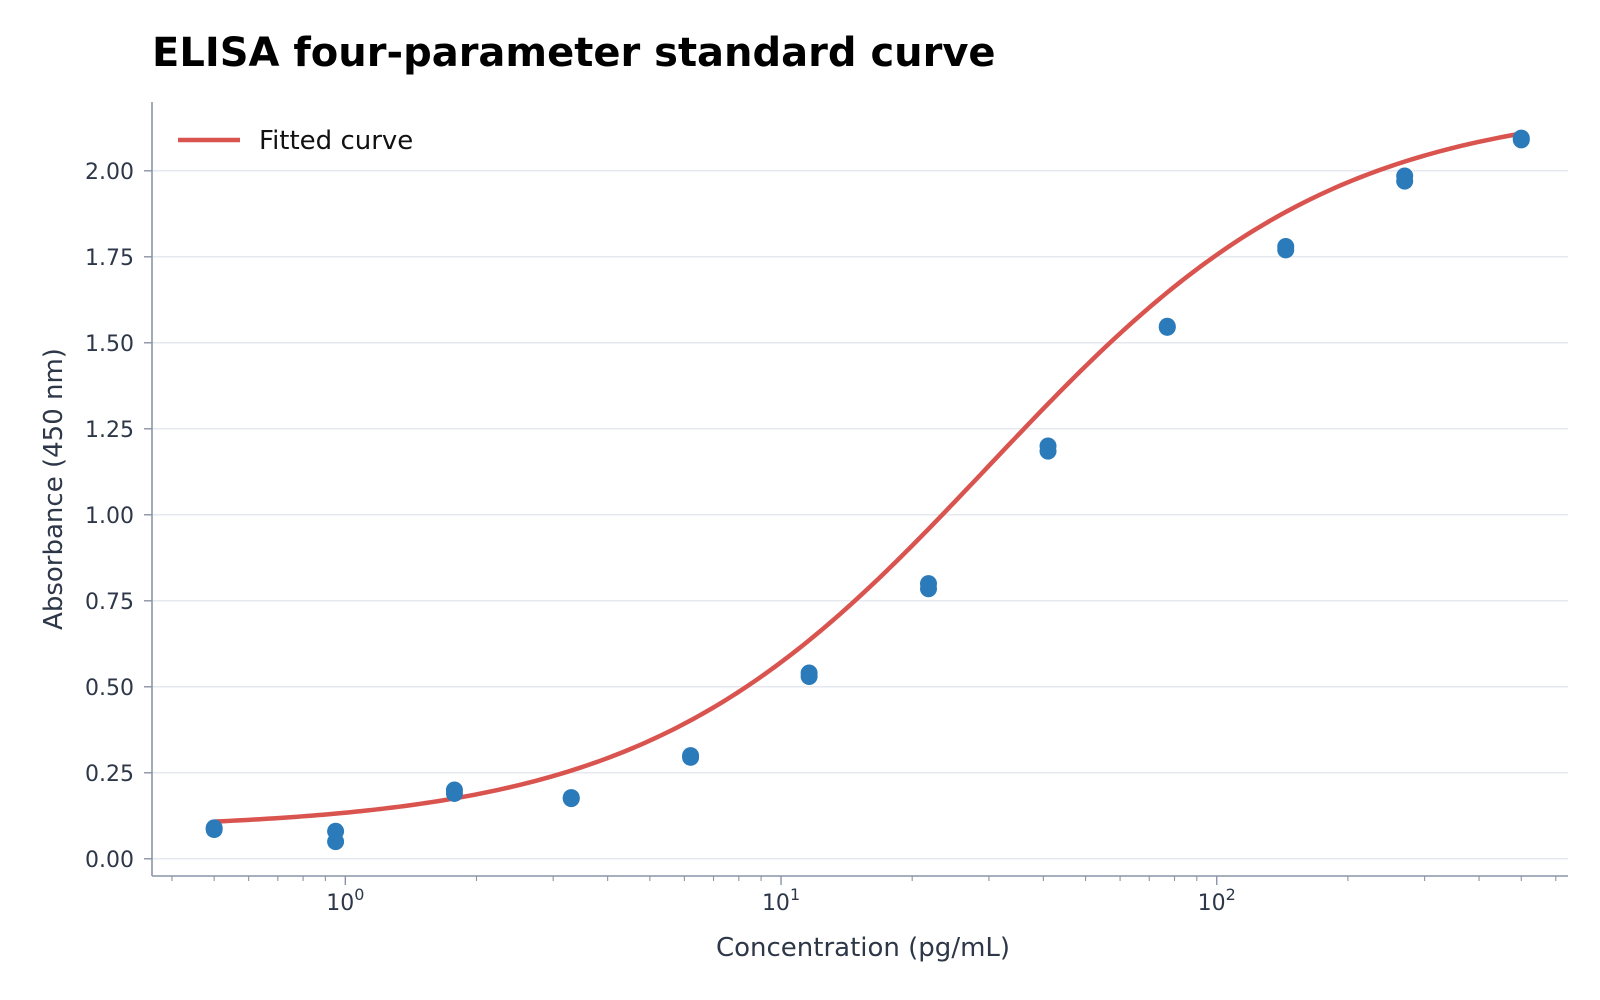 This screenshot has width=1600, height=1000. I want to click on x-ticks: 10⁰ 10¹ 10², so click(864, 896).